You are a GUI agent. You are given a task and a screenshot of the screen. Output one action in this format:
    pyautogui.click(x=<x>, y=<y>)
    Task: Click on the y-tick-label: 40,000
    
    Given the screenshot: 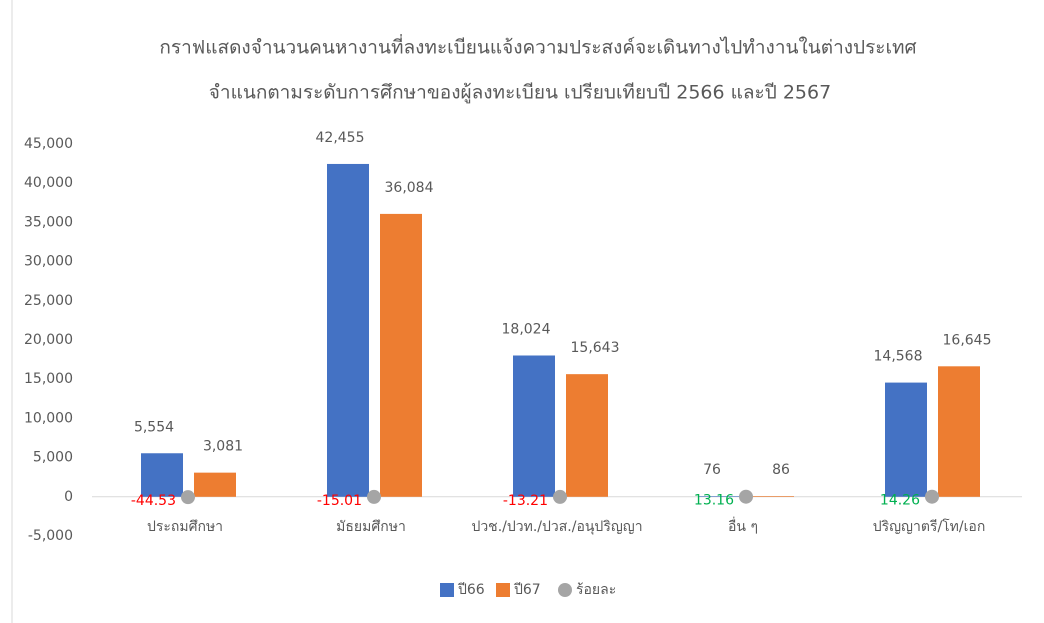 What is the action you would take?
    pyautogui.click(x=48, y=183)
    